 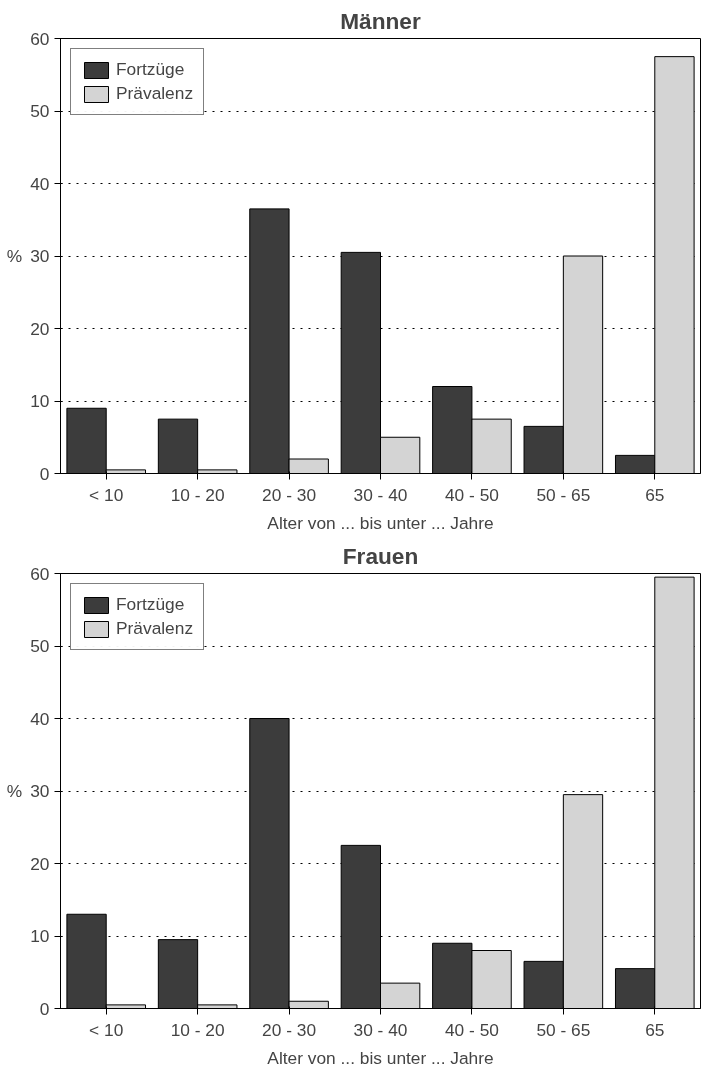 What do you see at coordinates (380, 20) in the screenshot?
I see `chart-title: Männer` at bounding box center [380, 20].